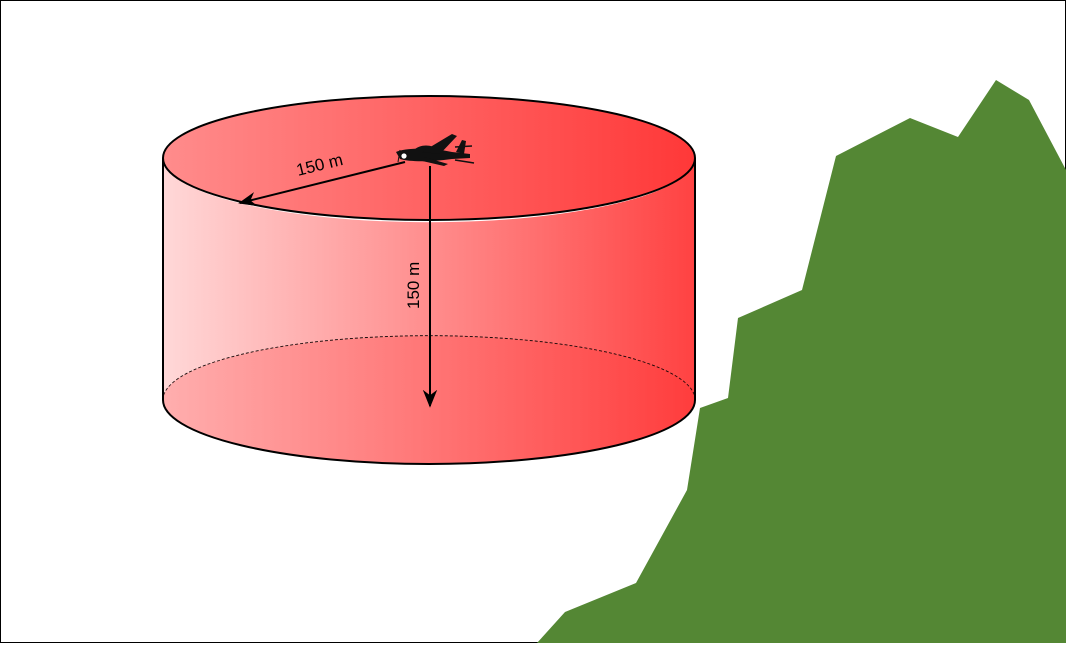  I want to click on horizontal-radius-arrow, so click(322, 184).